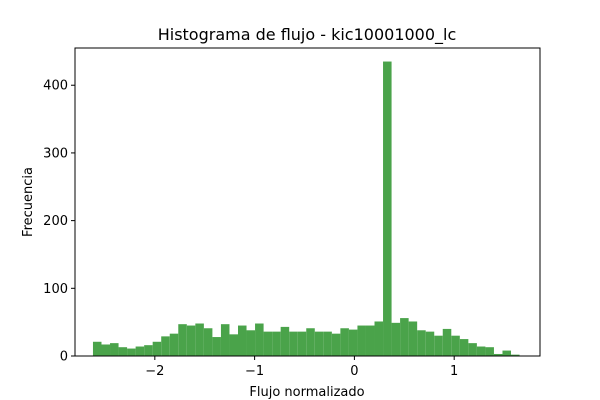  I want to click on y-tick-label: 300, so click(55, 153).